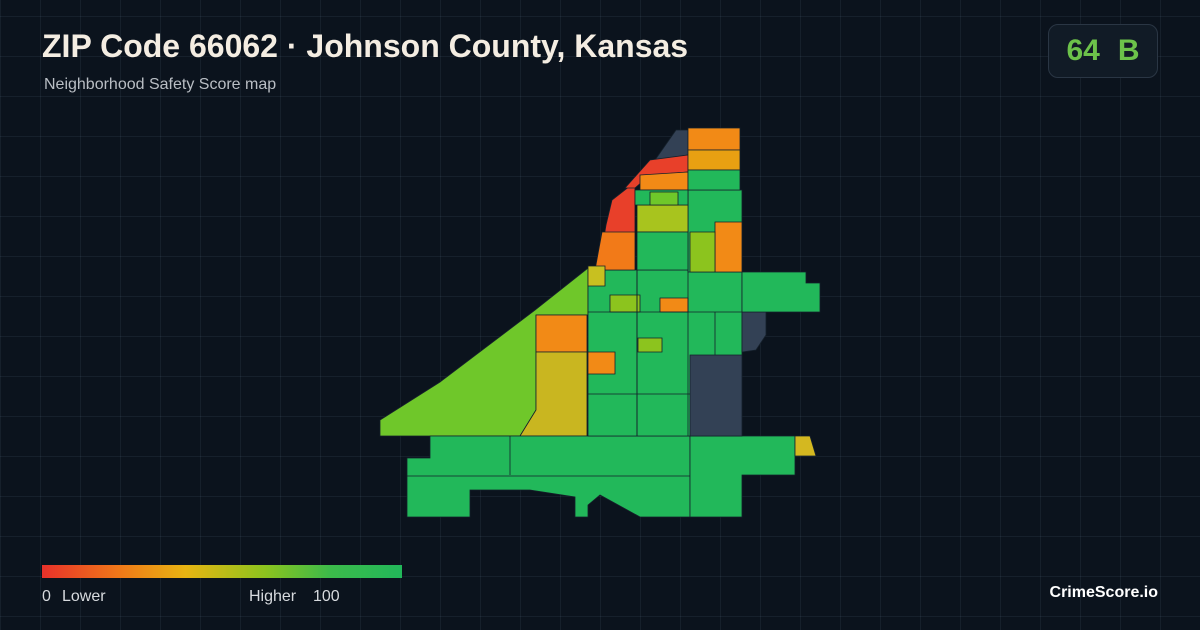 This screenshot has width=1200, height=630. What do you see at coordinates (46, 596) in the screenshot?
I see `legend-min: 0` at bounding box center [46, 596].